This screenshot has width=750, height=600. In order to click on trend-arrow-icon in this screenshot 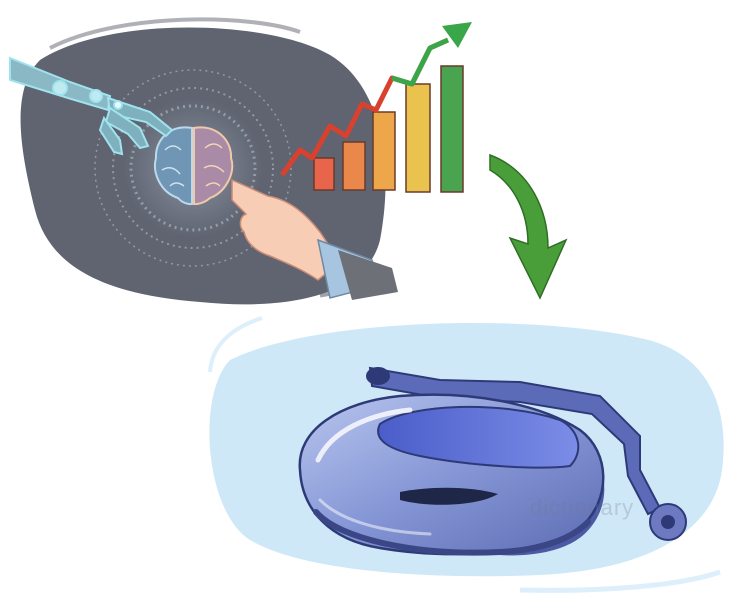, I will do `click(375, 99)`.